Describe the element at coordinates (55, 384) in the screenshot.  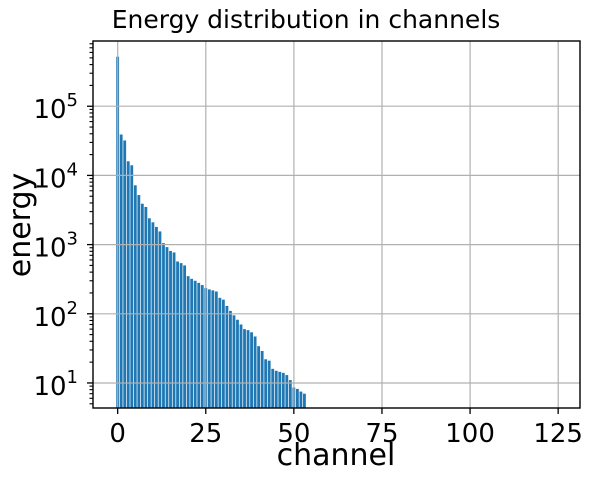
I see `y-tick-label: 10¹` at that location.